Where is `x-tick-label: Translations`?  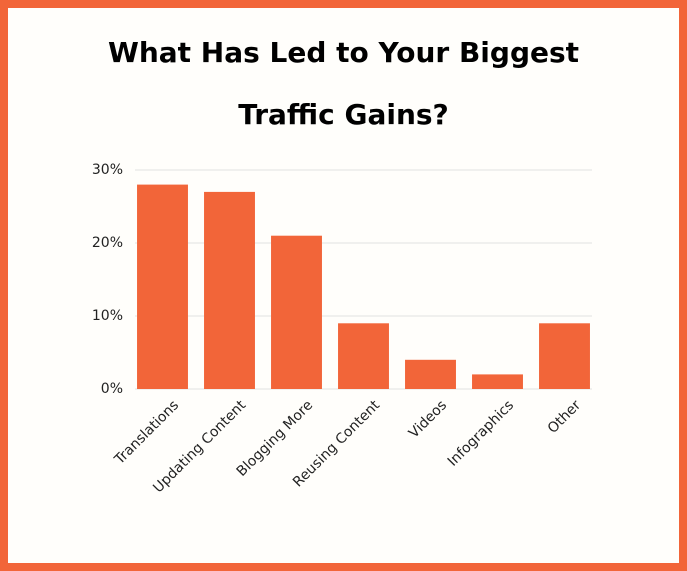
x-tick-label: Translations is located at coordinates (146, 432).